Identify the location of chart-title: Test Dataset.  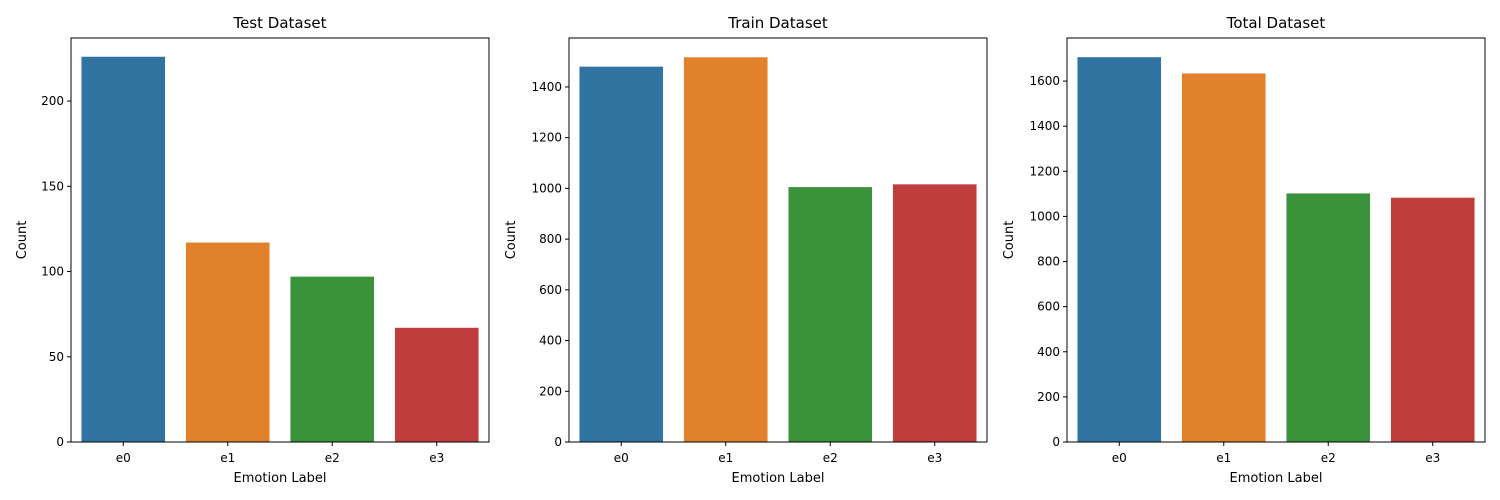
(279, 23).